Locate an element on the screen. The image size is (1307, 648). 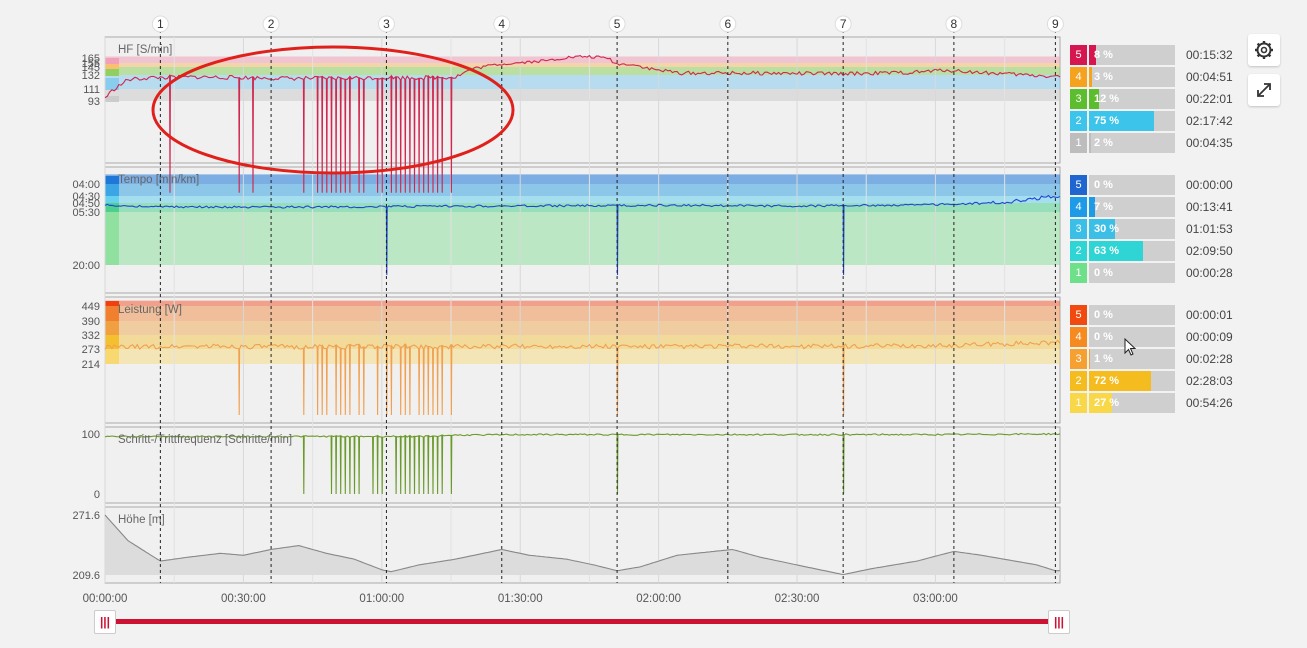
zone-duration: 02:09:50 is located at coordinates (1209, 251).